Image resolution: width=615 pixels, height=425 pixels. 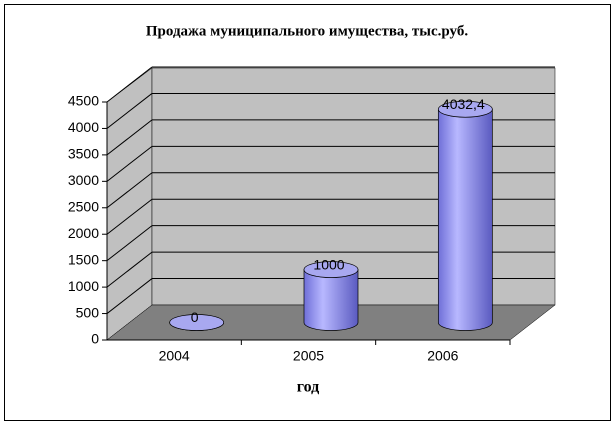 What do you see at coordinates (195, 317) in the screenshot?
I see `value-label: 0` at bounding box center [195, 317].